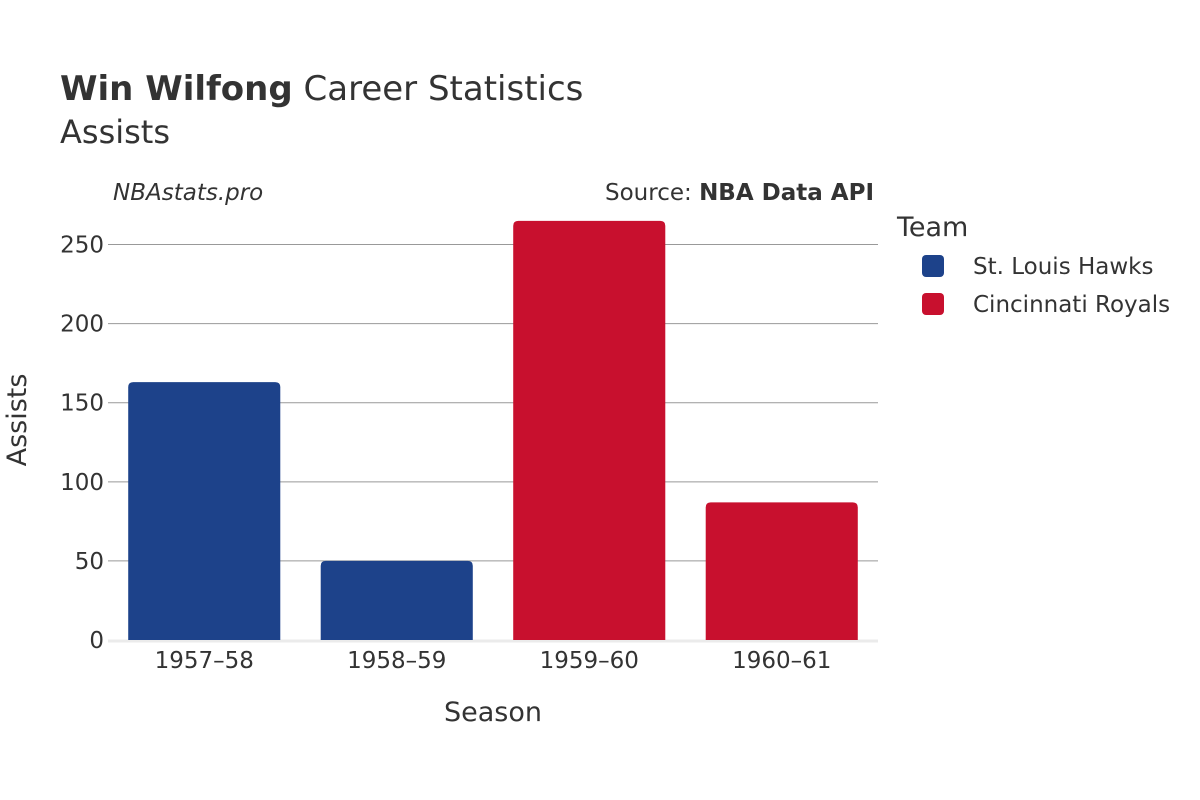 Image resolution: width=1200 pixels, height=800 pixels. I want to click on y-tick-label: 50, so click(89, 562).